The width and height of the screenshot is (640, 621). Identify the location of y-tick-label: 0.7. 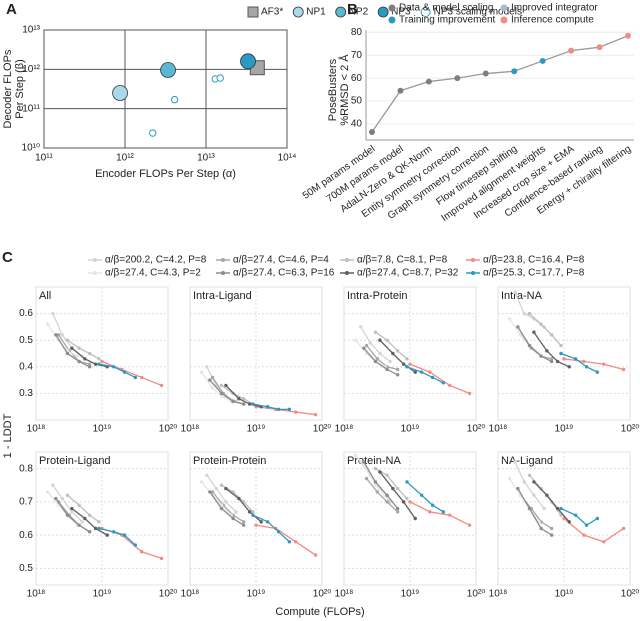
(26, 502).